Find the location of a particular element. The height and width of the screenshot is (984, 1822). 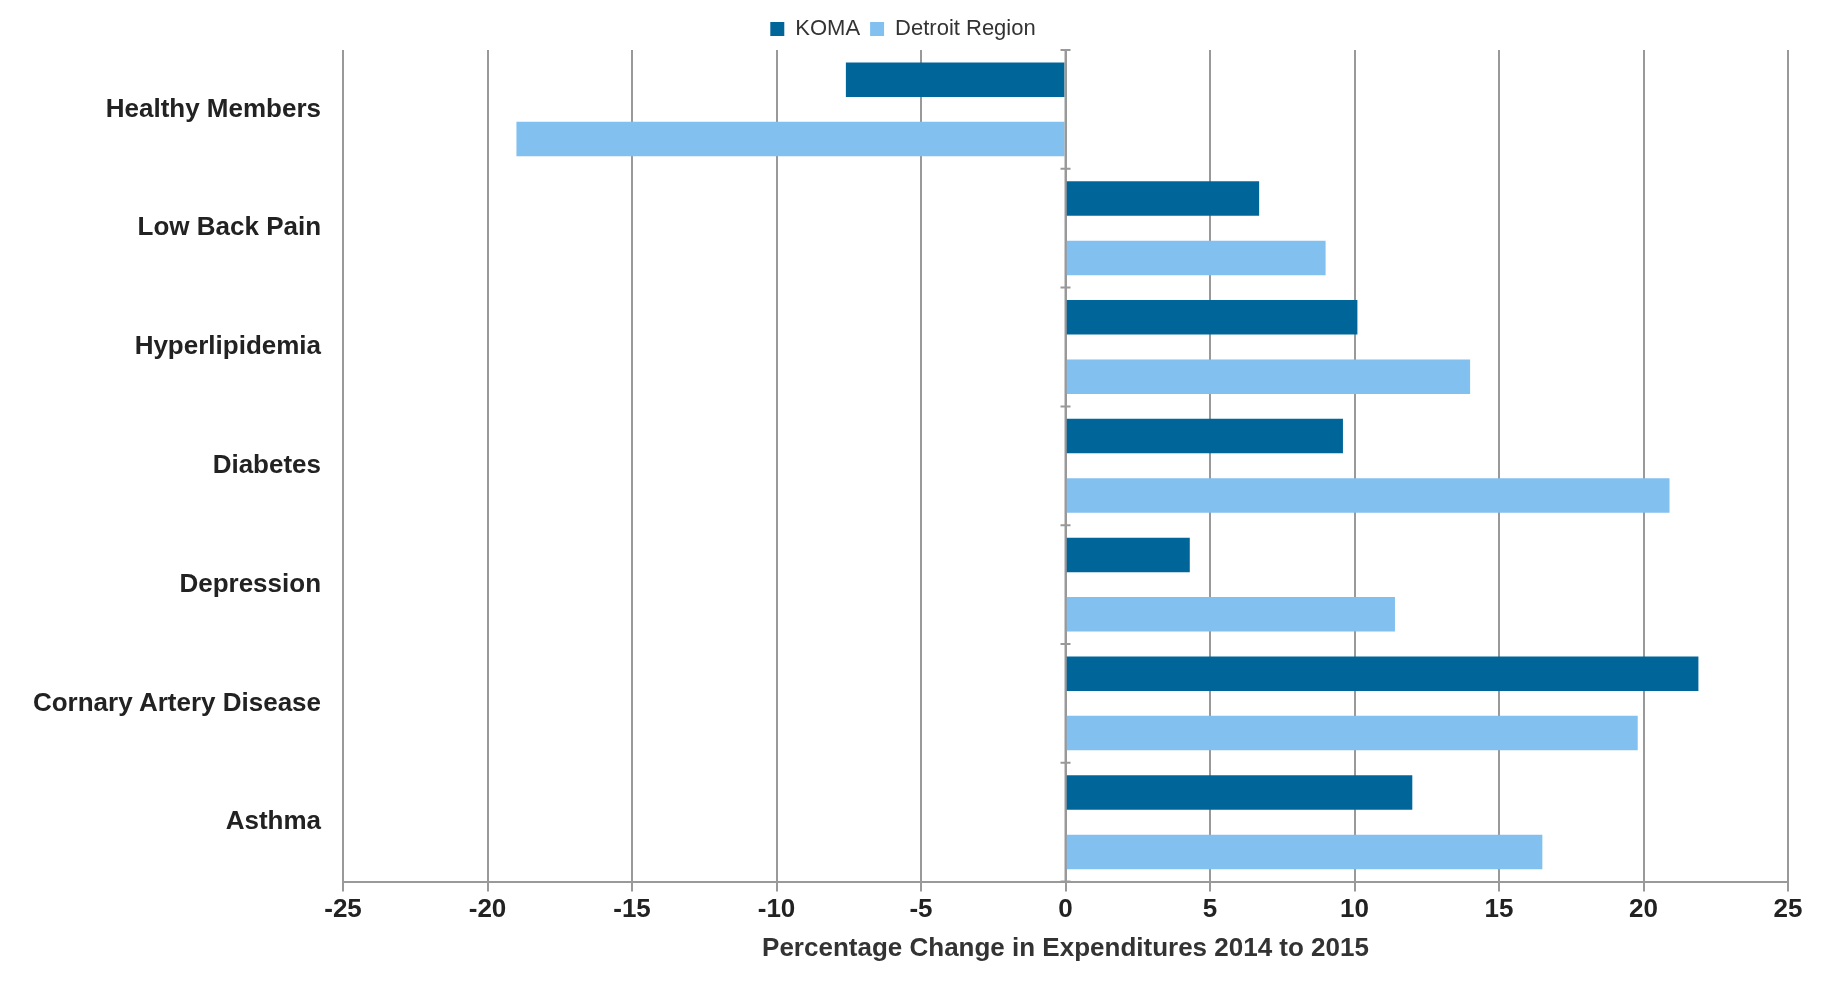

legend-label: KOMA is located at coordinates (828, 28).